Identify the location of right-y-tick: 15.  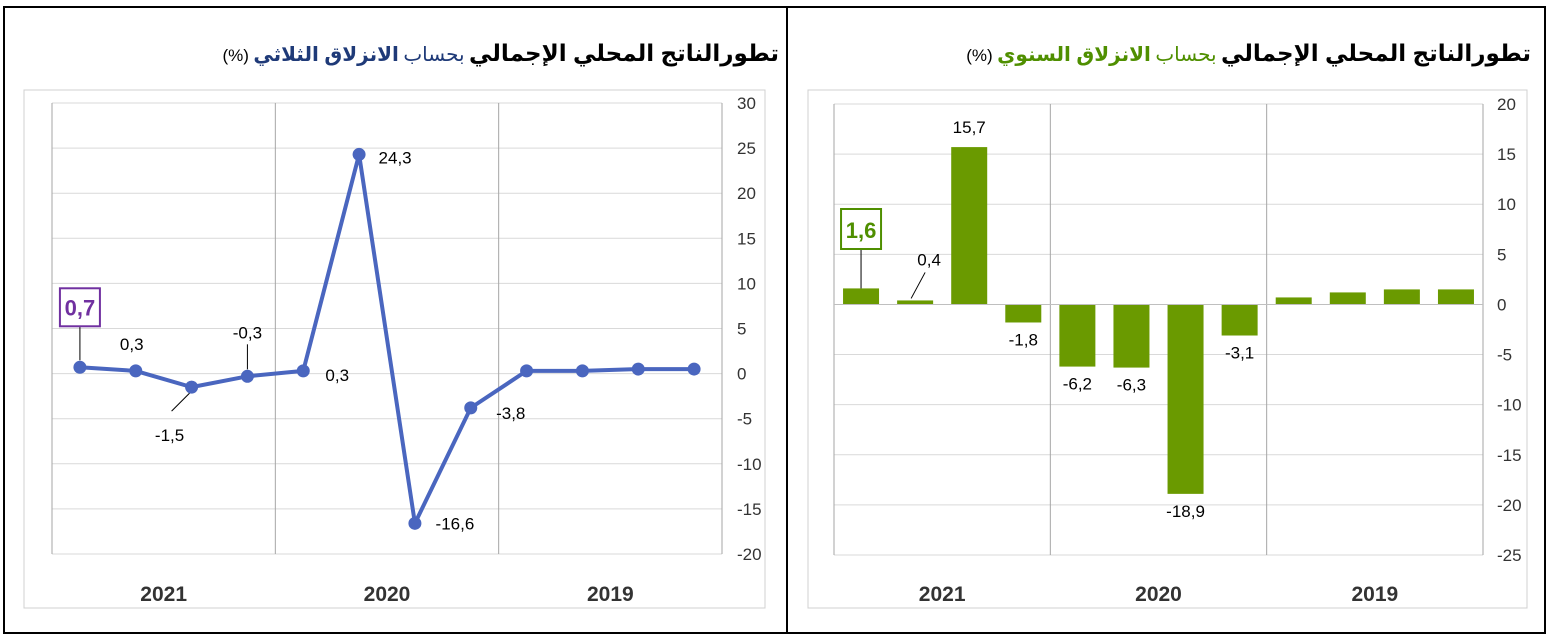
(1506, 154).